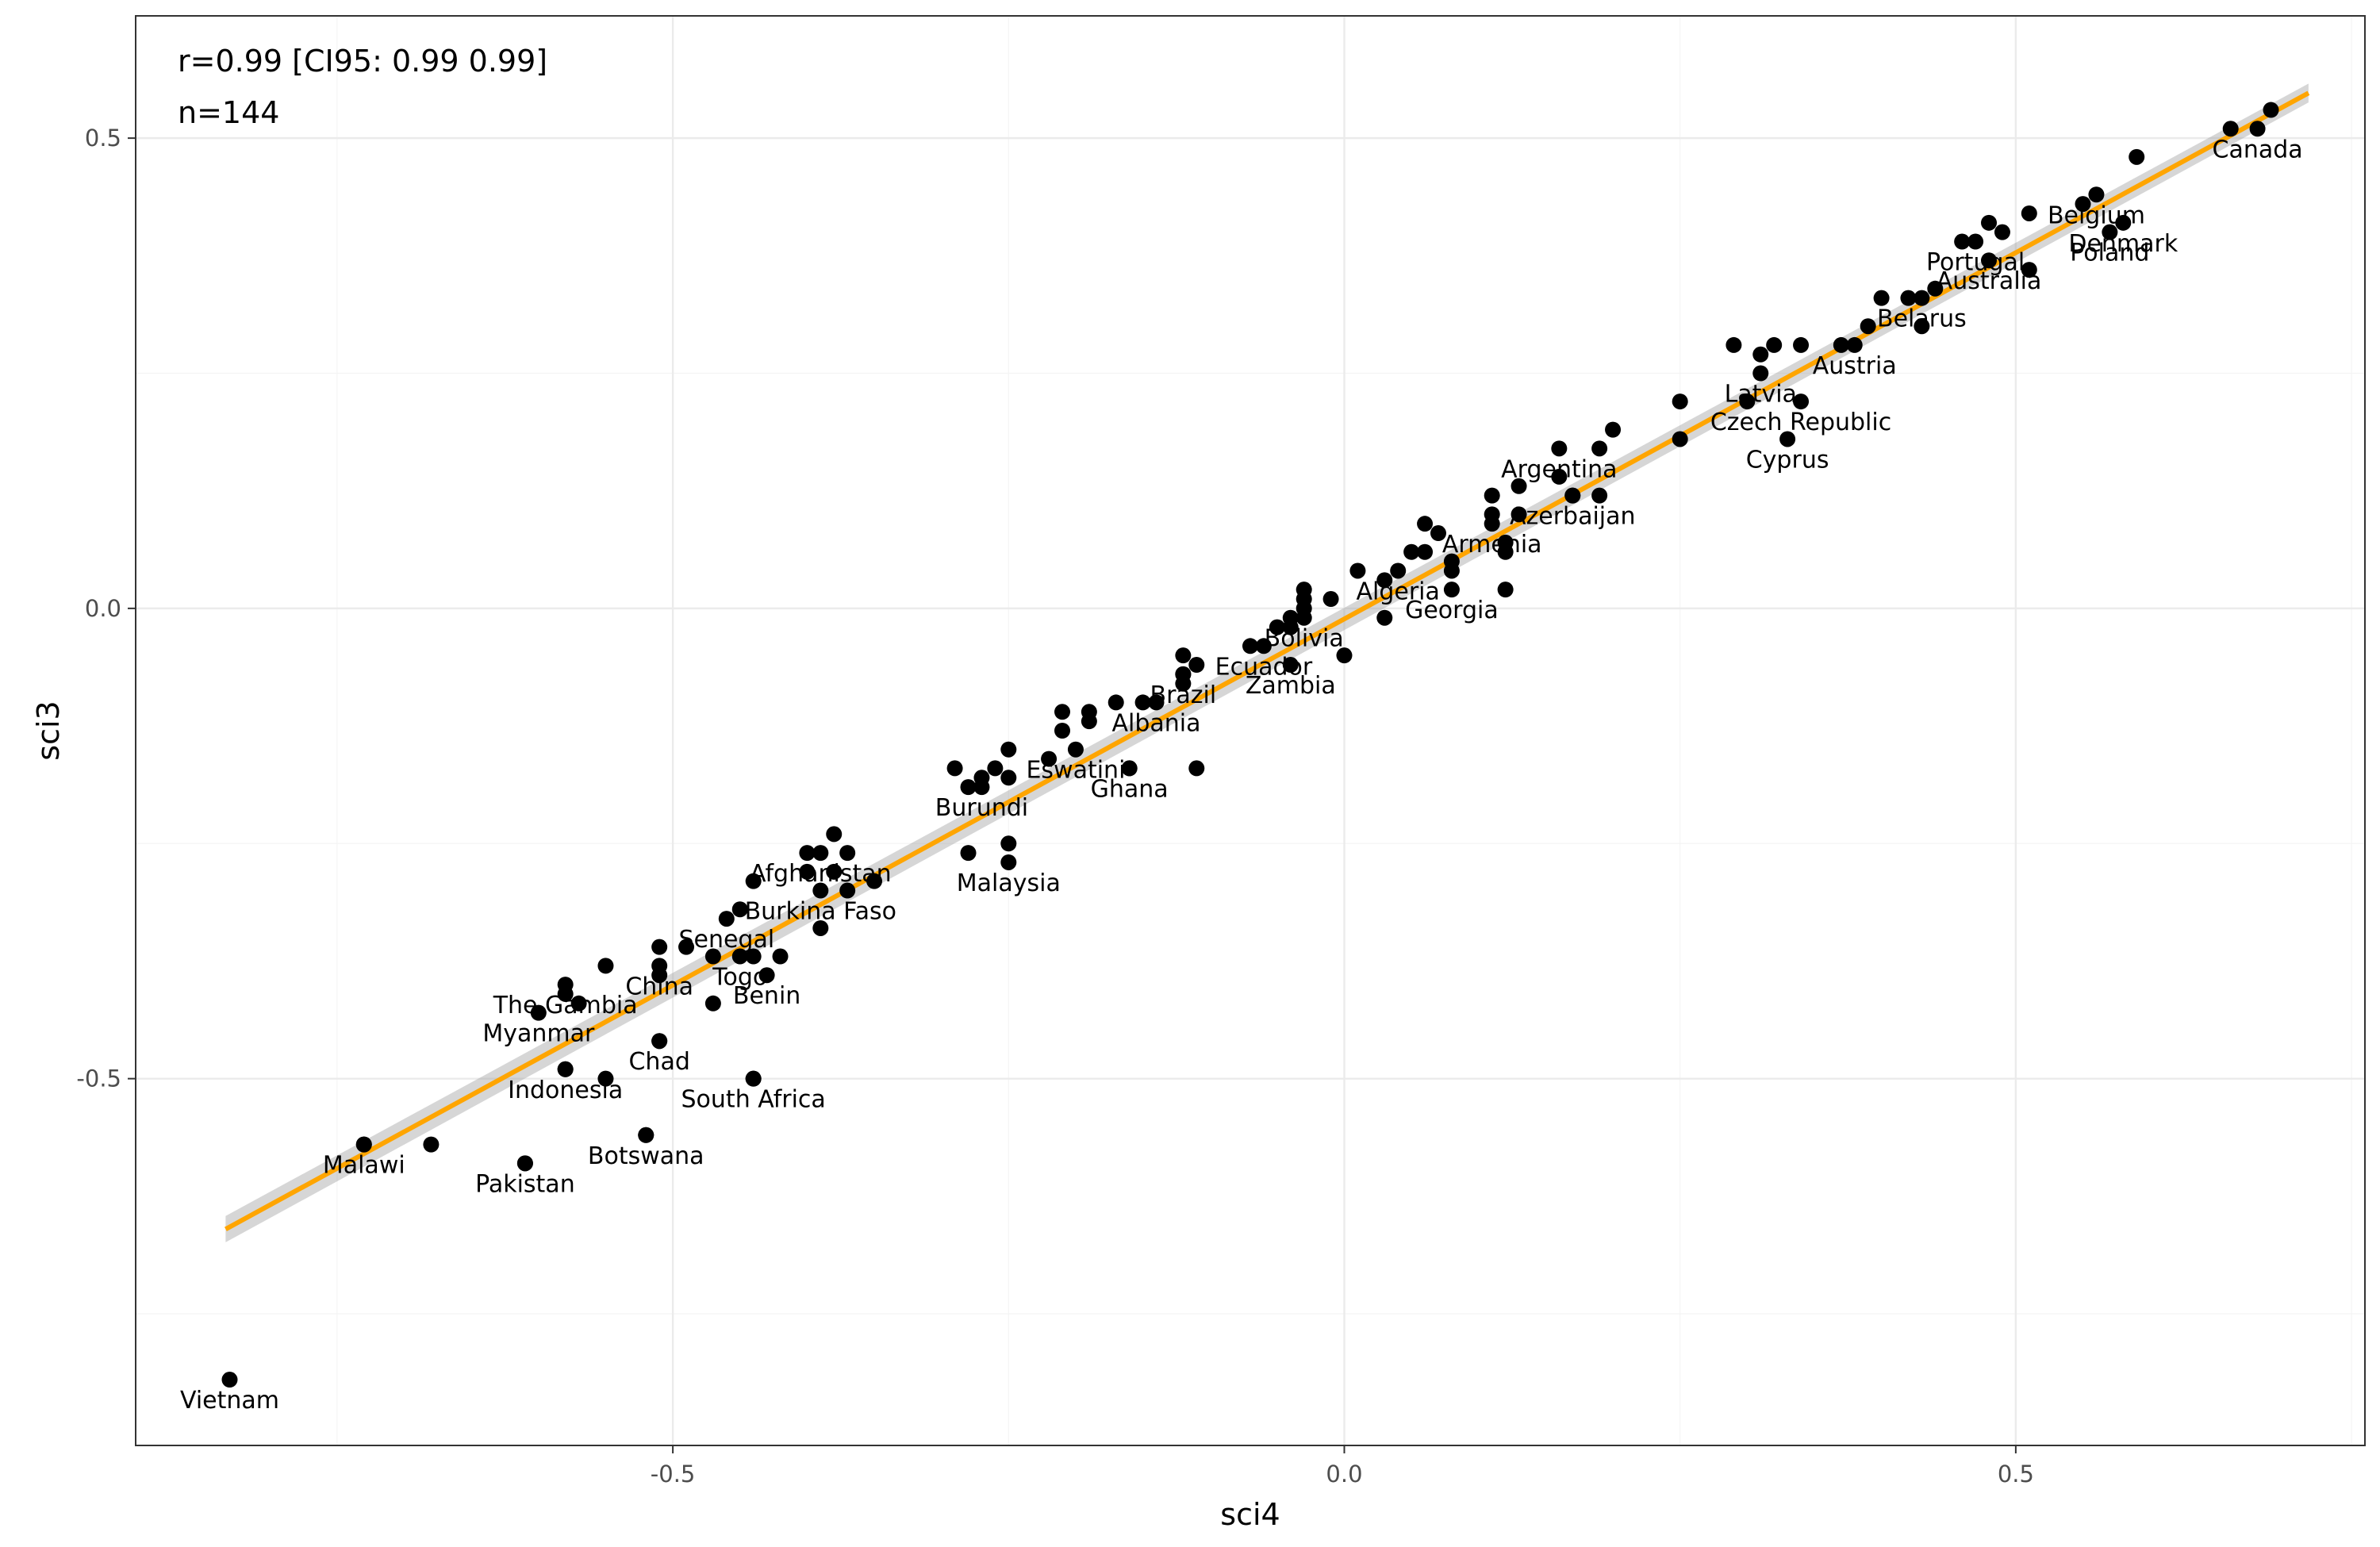  I want to click on x-axis-title: sci4, so click(1250, 1514).